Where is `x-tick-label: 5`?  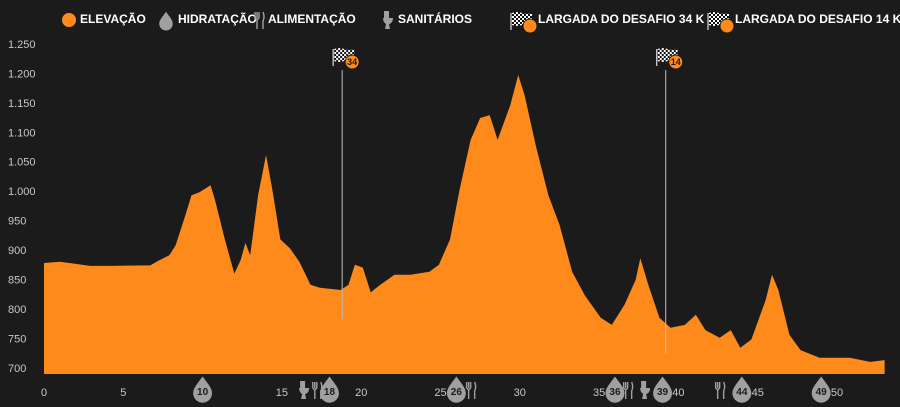 x-tick-label: 5 is located at coordinates (123, 393).